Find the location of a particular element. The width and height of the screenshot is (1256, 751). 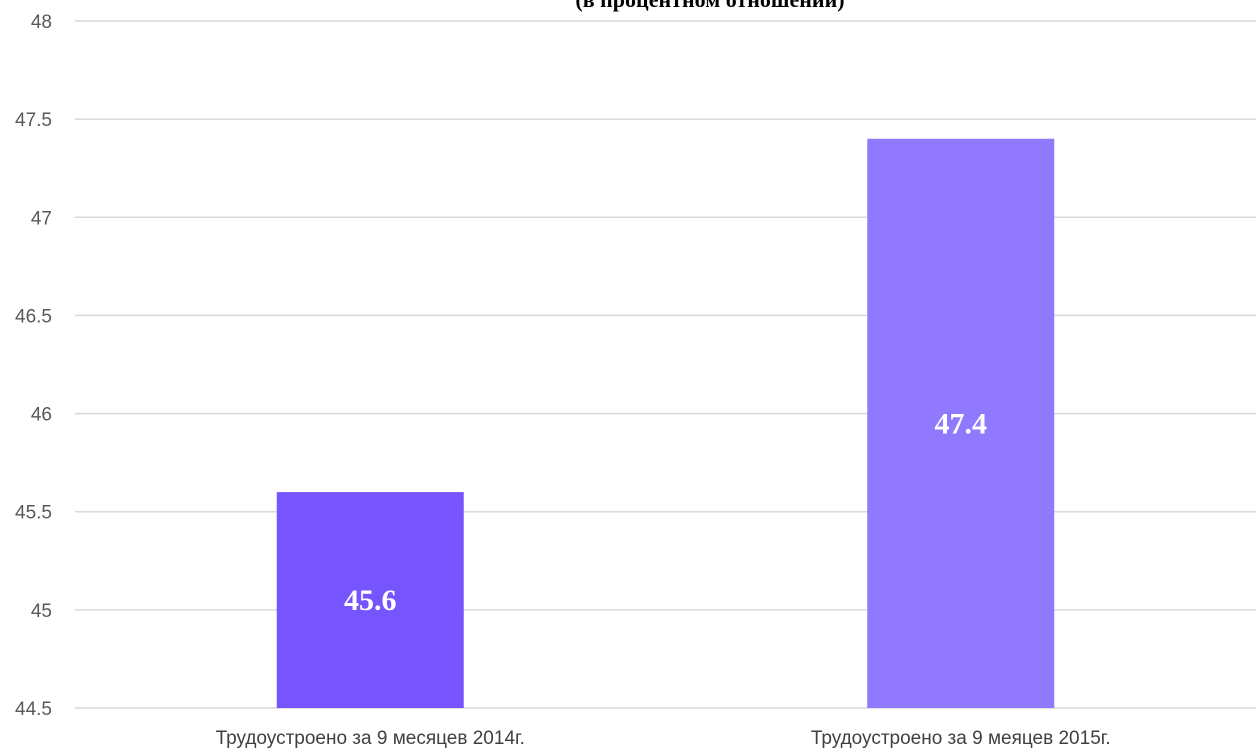

y-tick-label: 45 is located at coordinates (41, 611).